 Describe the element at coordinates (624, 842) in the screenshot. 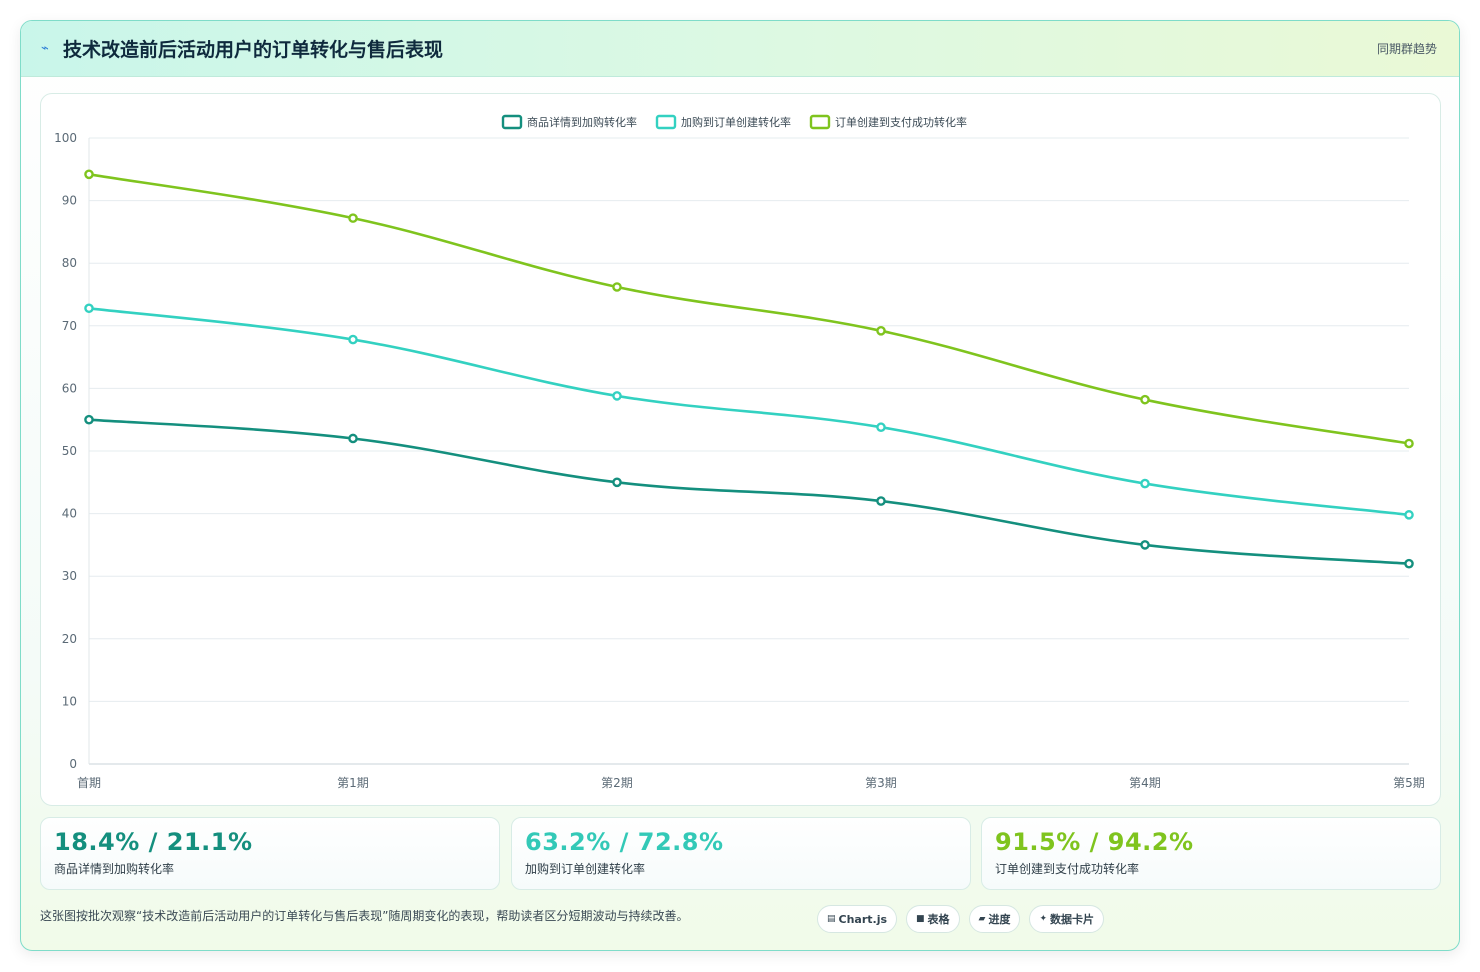

I see `stat-value: 63.2% / 72.8%` at that location.